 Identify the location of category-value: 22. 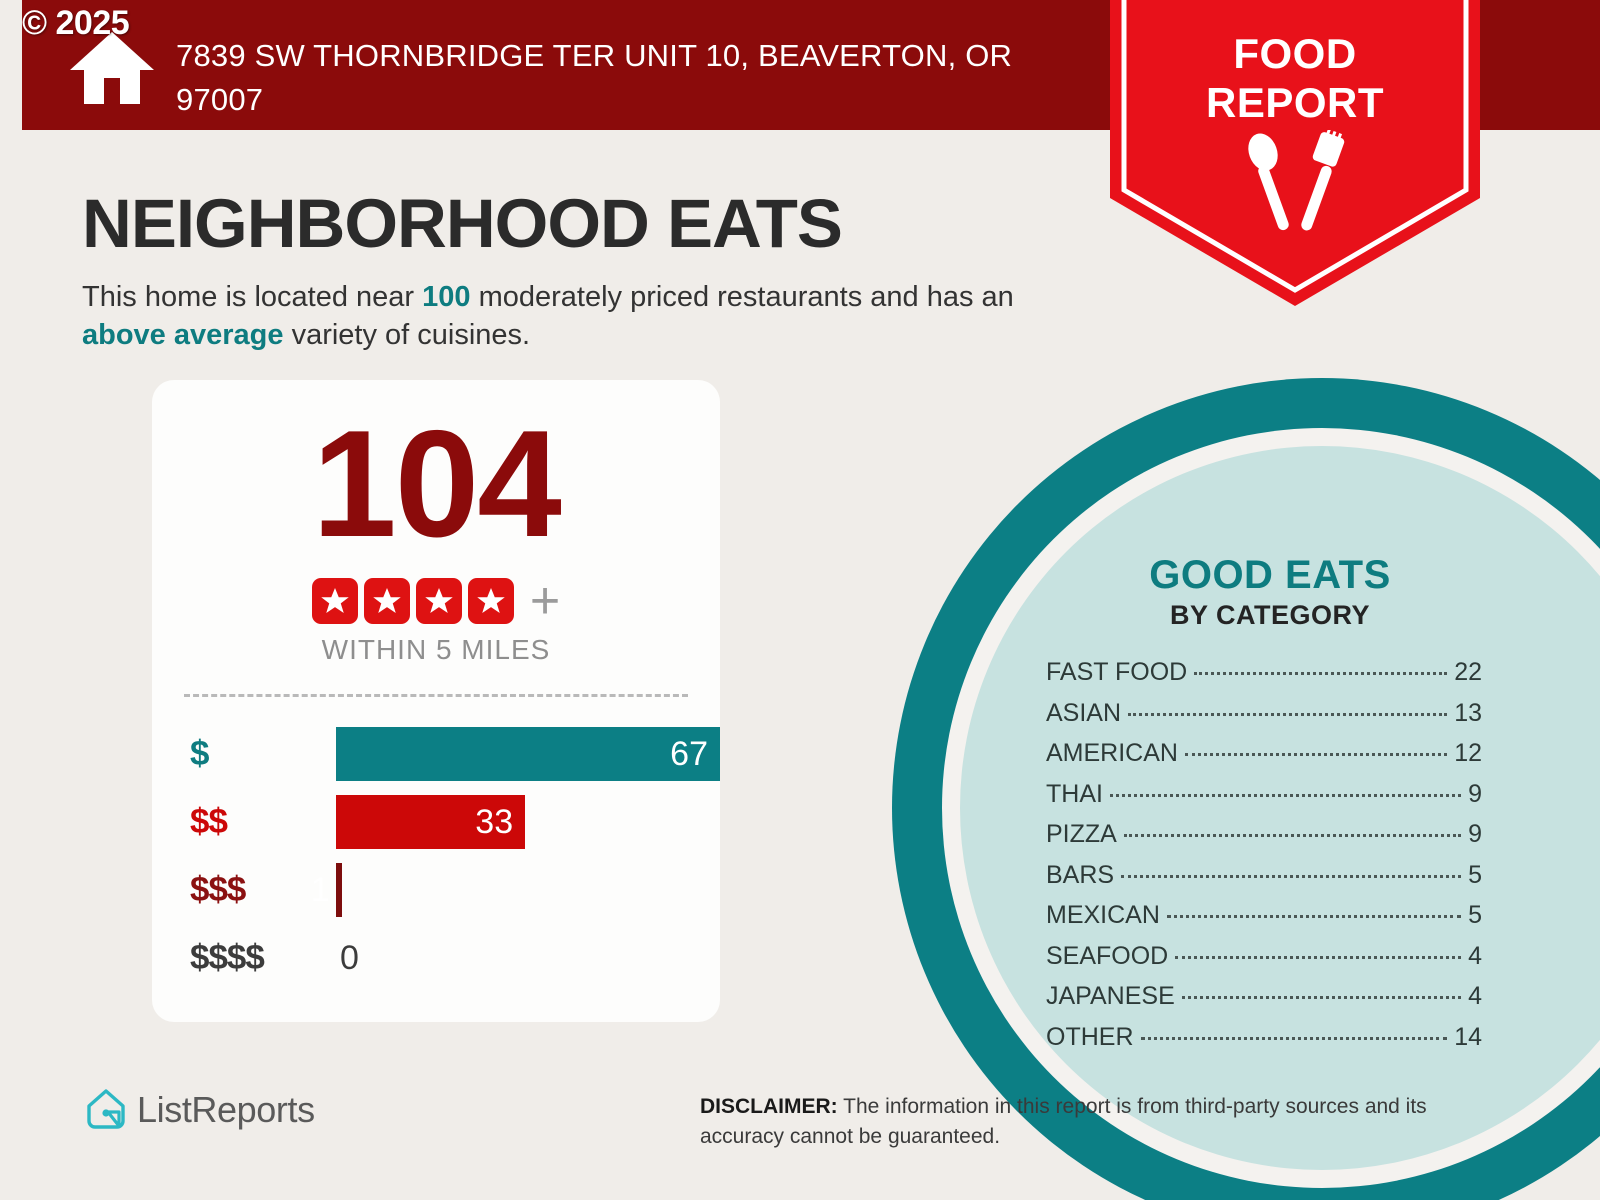
(1468, 672).